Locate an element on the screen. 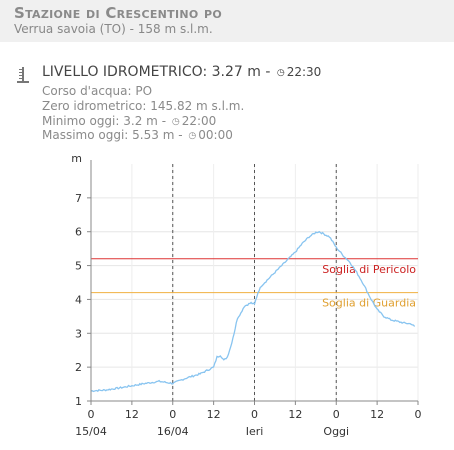 Image resolution: width=454 pixels, height=450 pixels. x-day-label: Oggi is located at coordinates (336, 431).